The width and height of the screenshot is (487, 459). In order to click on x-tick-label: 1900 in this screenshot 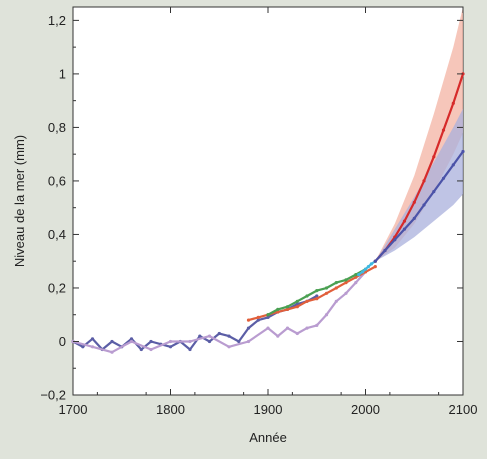, I will do `click(268, 409)`.